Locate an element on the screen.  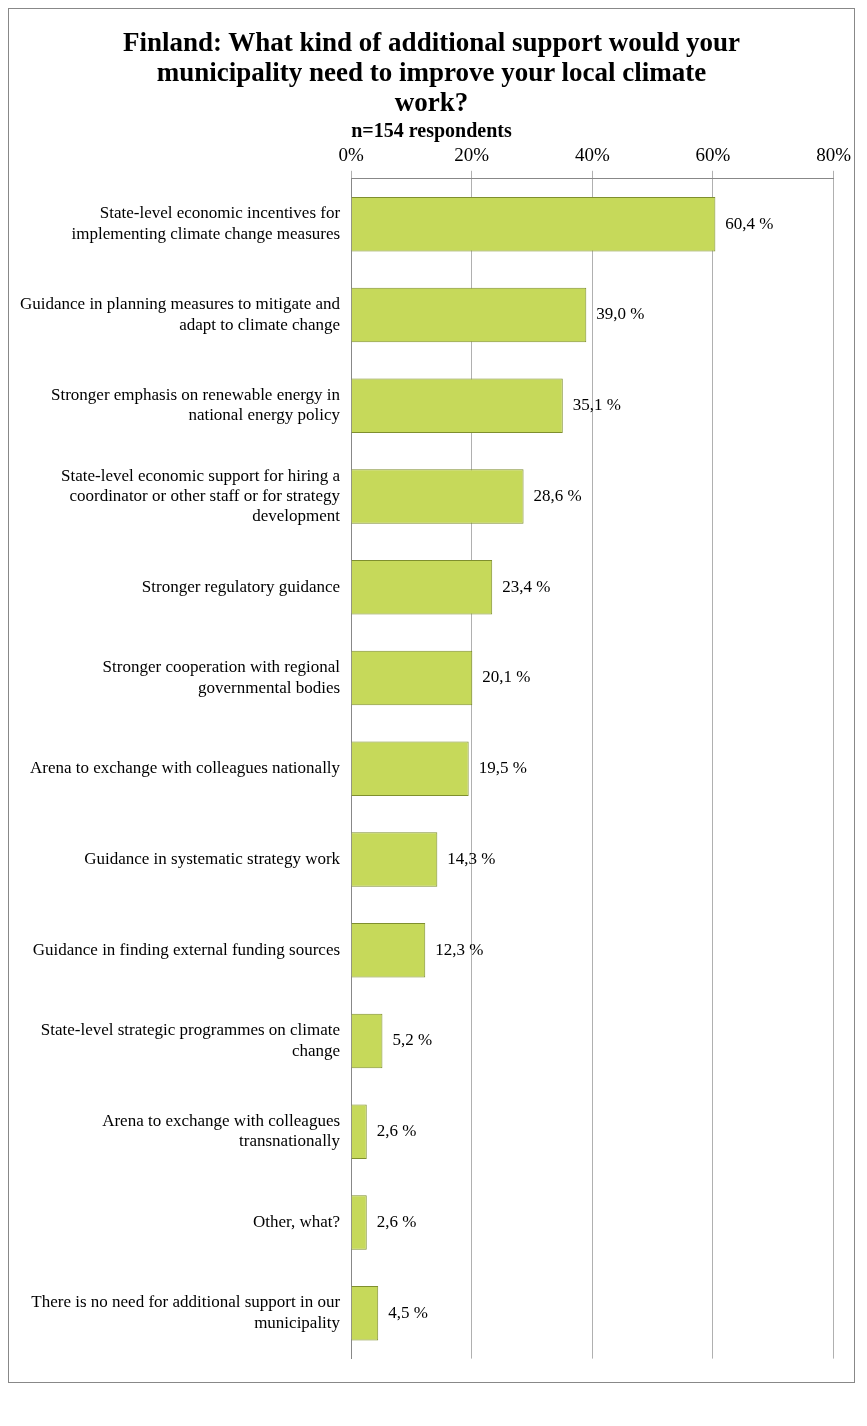
y-tick-label: Guidance in planning measures to mitigate and adapt to climate change is located at coordinates (180, 314).